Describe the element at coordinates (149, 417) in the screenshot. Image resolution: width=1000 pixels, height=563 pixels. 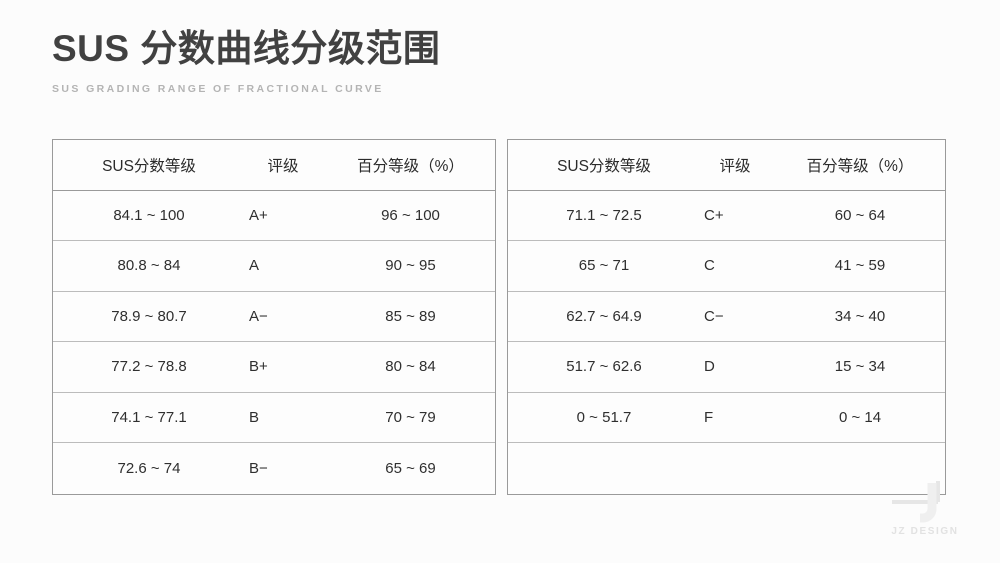
I see `cell-score: 74.1 ~ 77.1` at that location.